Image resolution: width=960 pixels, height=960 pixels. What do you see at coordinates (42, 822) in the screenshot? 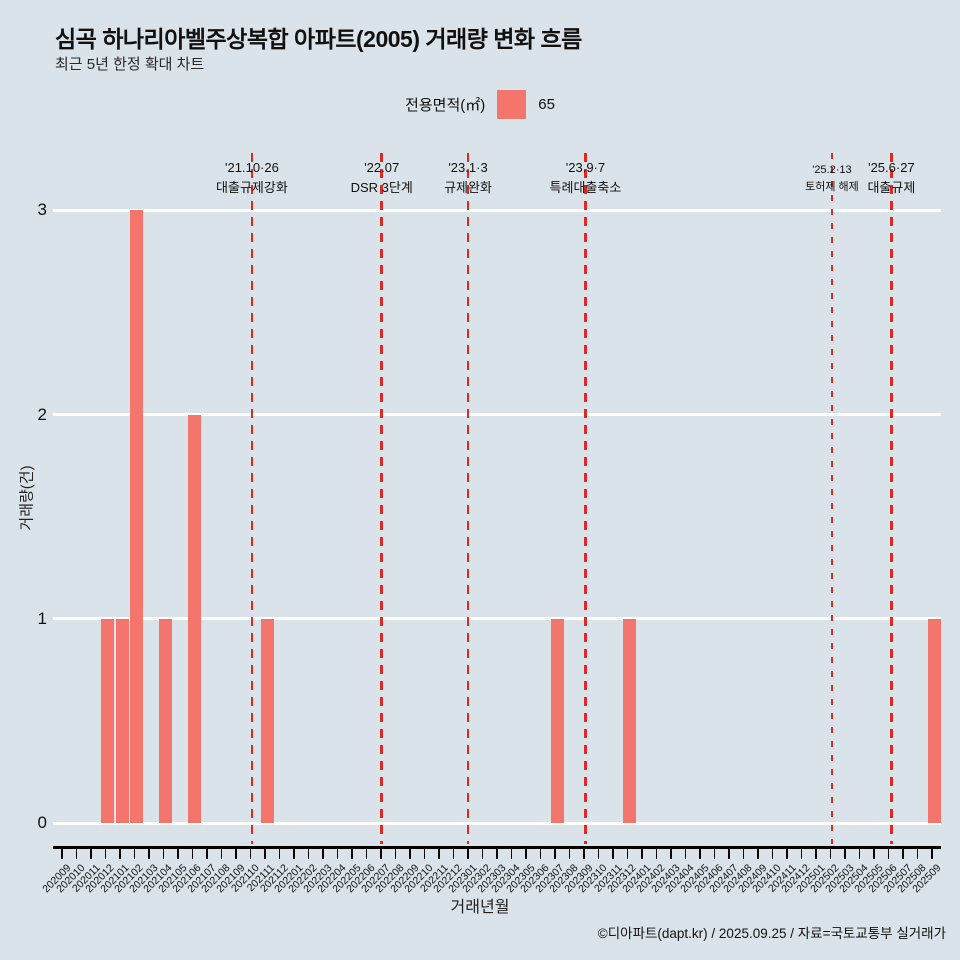
I see `y-tick-label: 0` at bounding box center [42, 822].